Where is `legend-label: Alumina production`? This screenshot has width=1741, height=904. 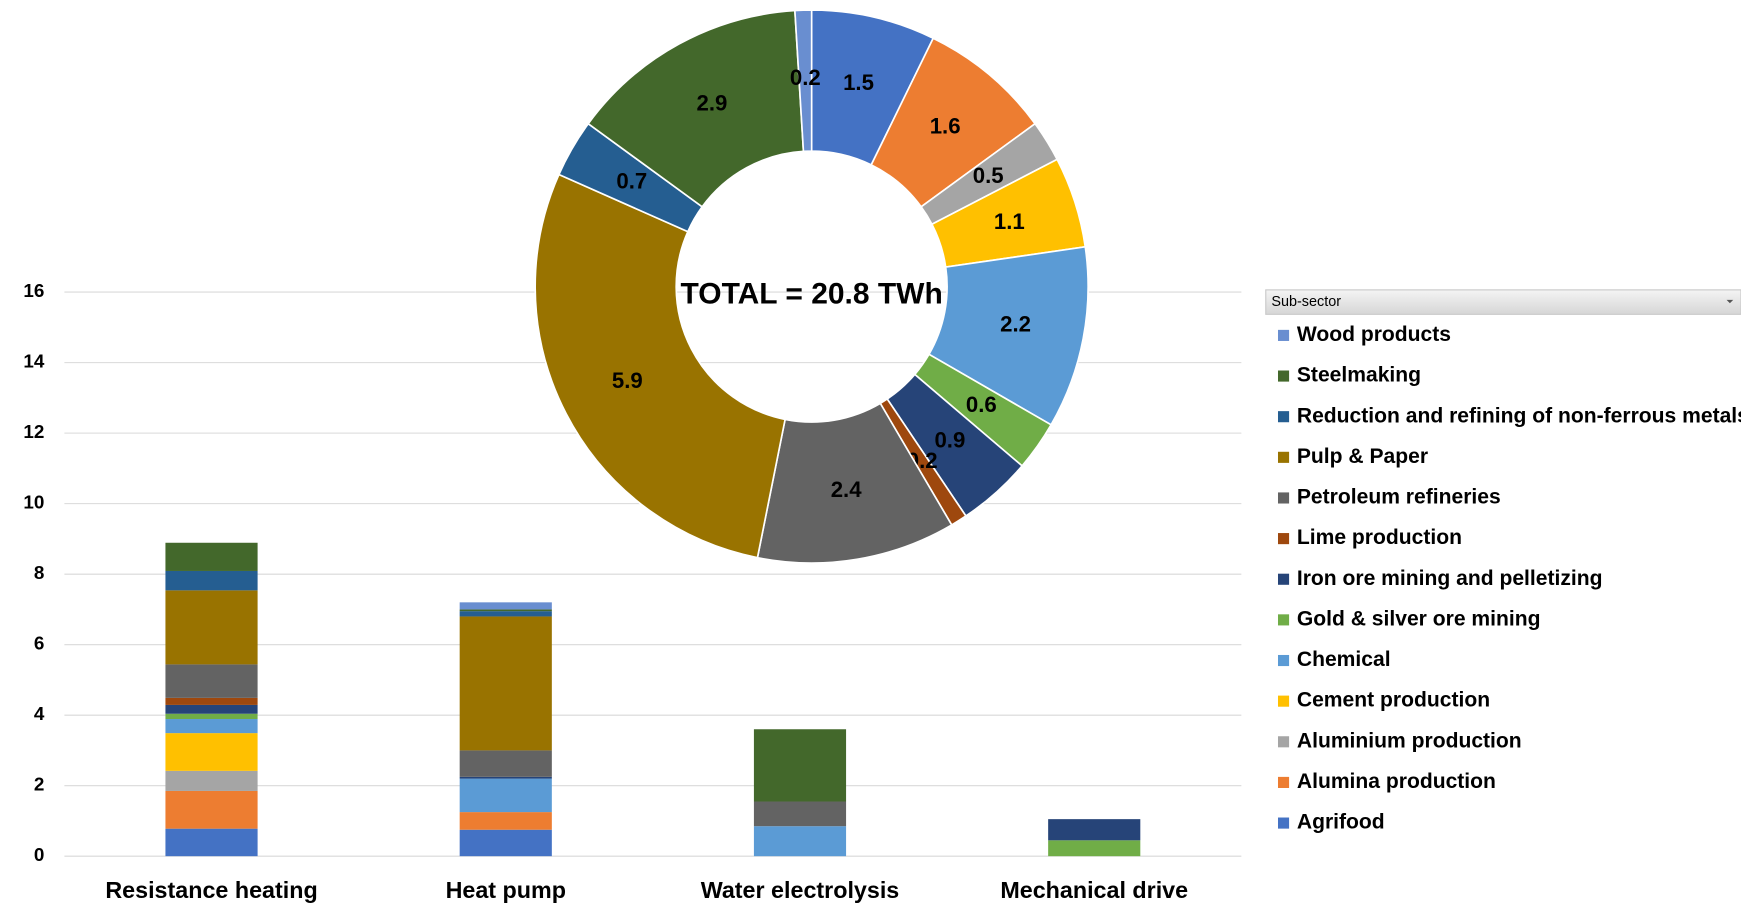
legend-label: Alumina production is located at coordinates (1396, 781).